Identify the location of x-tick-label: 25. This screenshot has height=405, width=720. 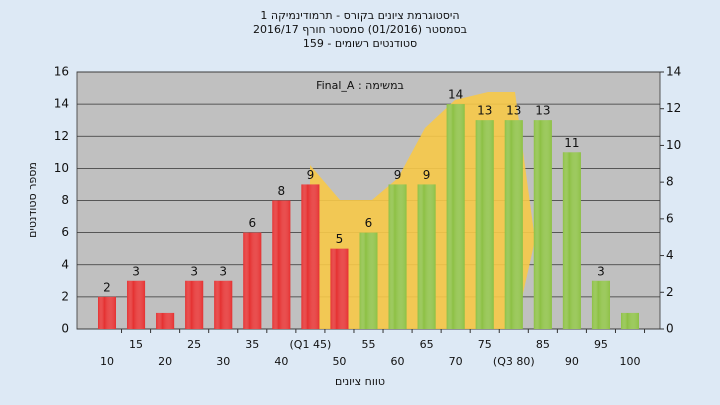
(194, 344).